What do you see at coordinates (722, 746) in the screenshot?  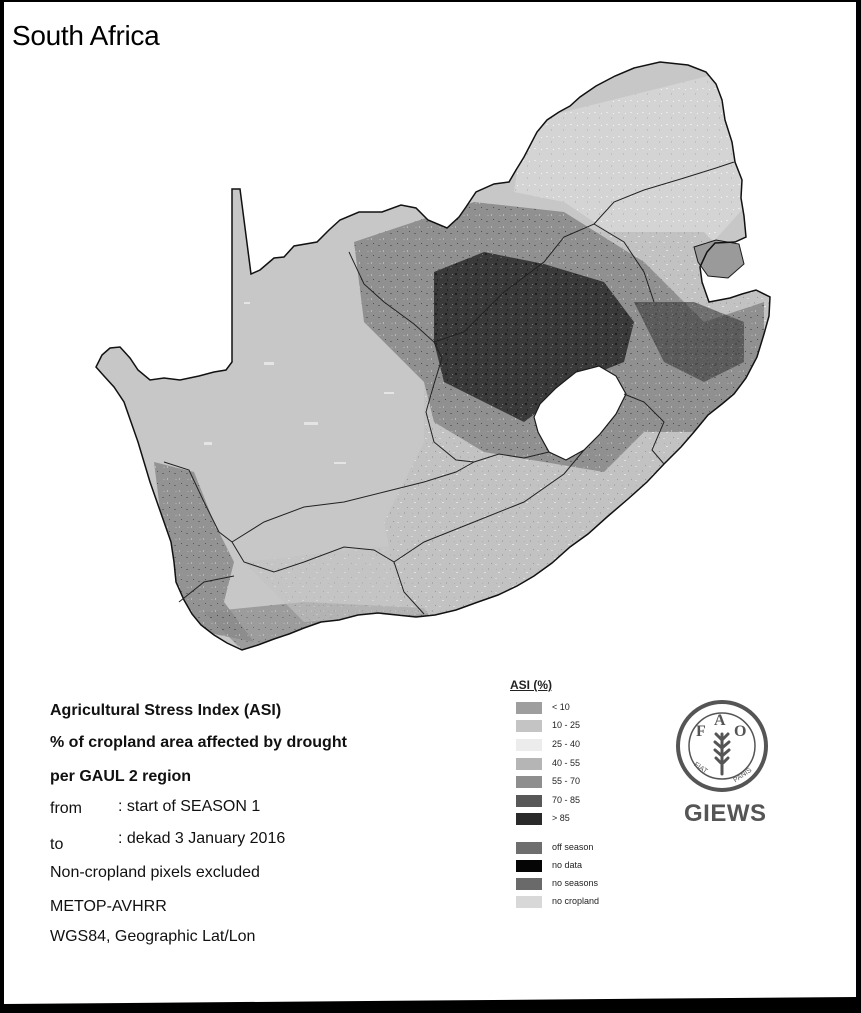 I see `fao-logo-icon: F A O FIAT PANIS` at bounding box center [722, 746].